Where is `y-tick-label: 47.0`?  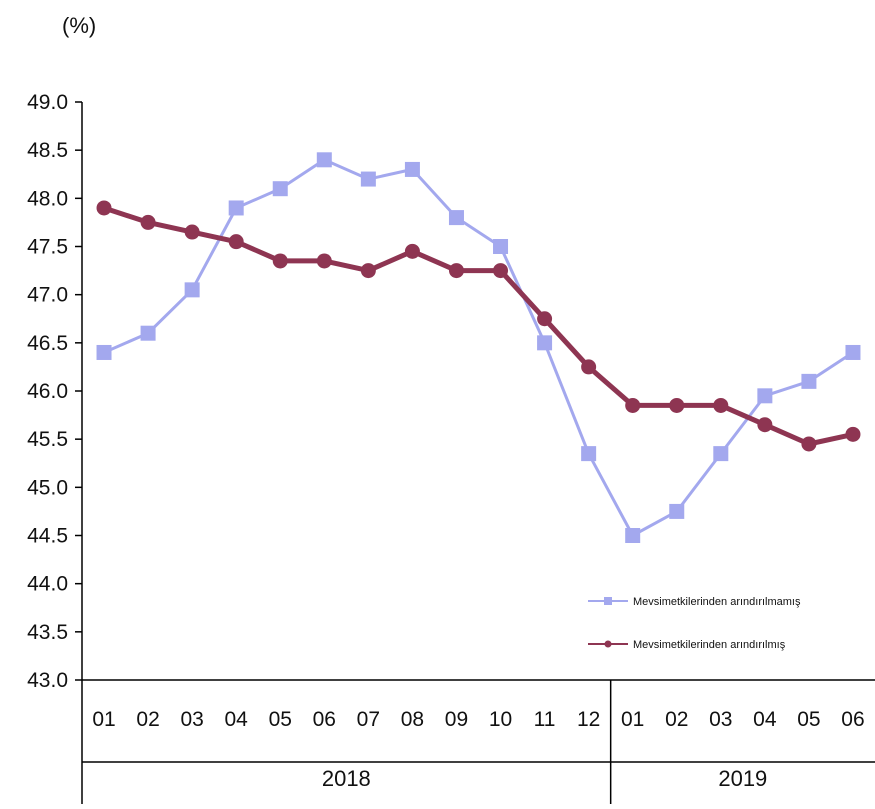
y-tick-label: 47.0 is located at coordinates (47, 295).